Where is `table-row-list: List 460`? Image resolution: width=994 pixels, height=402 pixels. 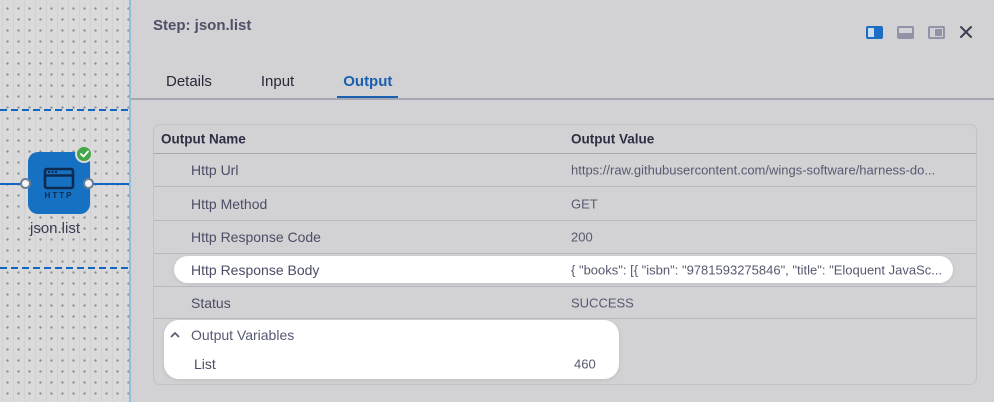 table-row-list: List 460 is located at coordinates (565, 364).